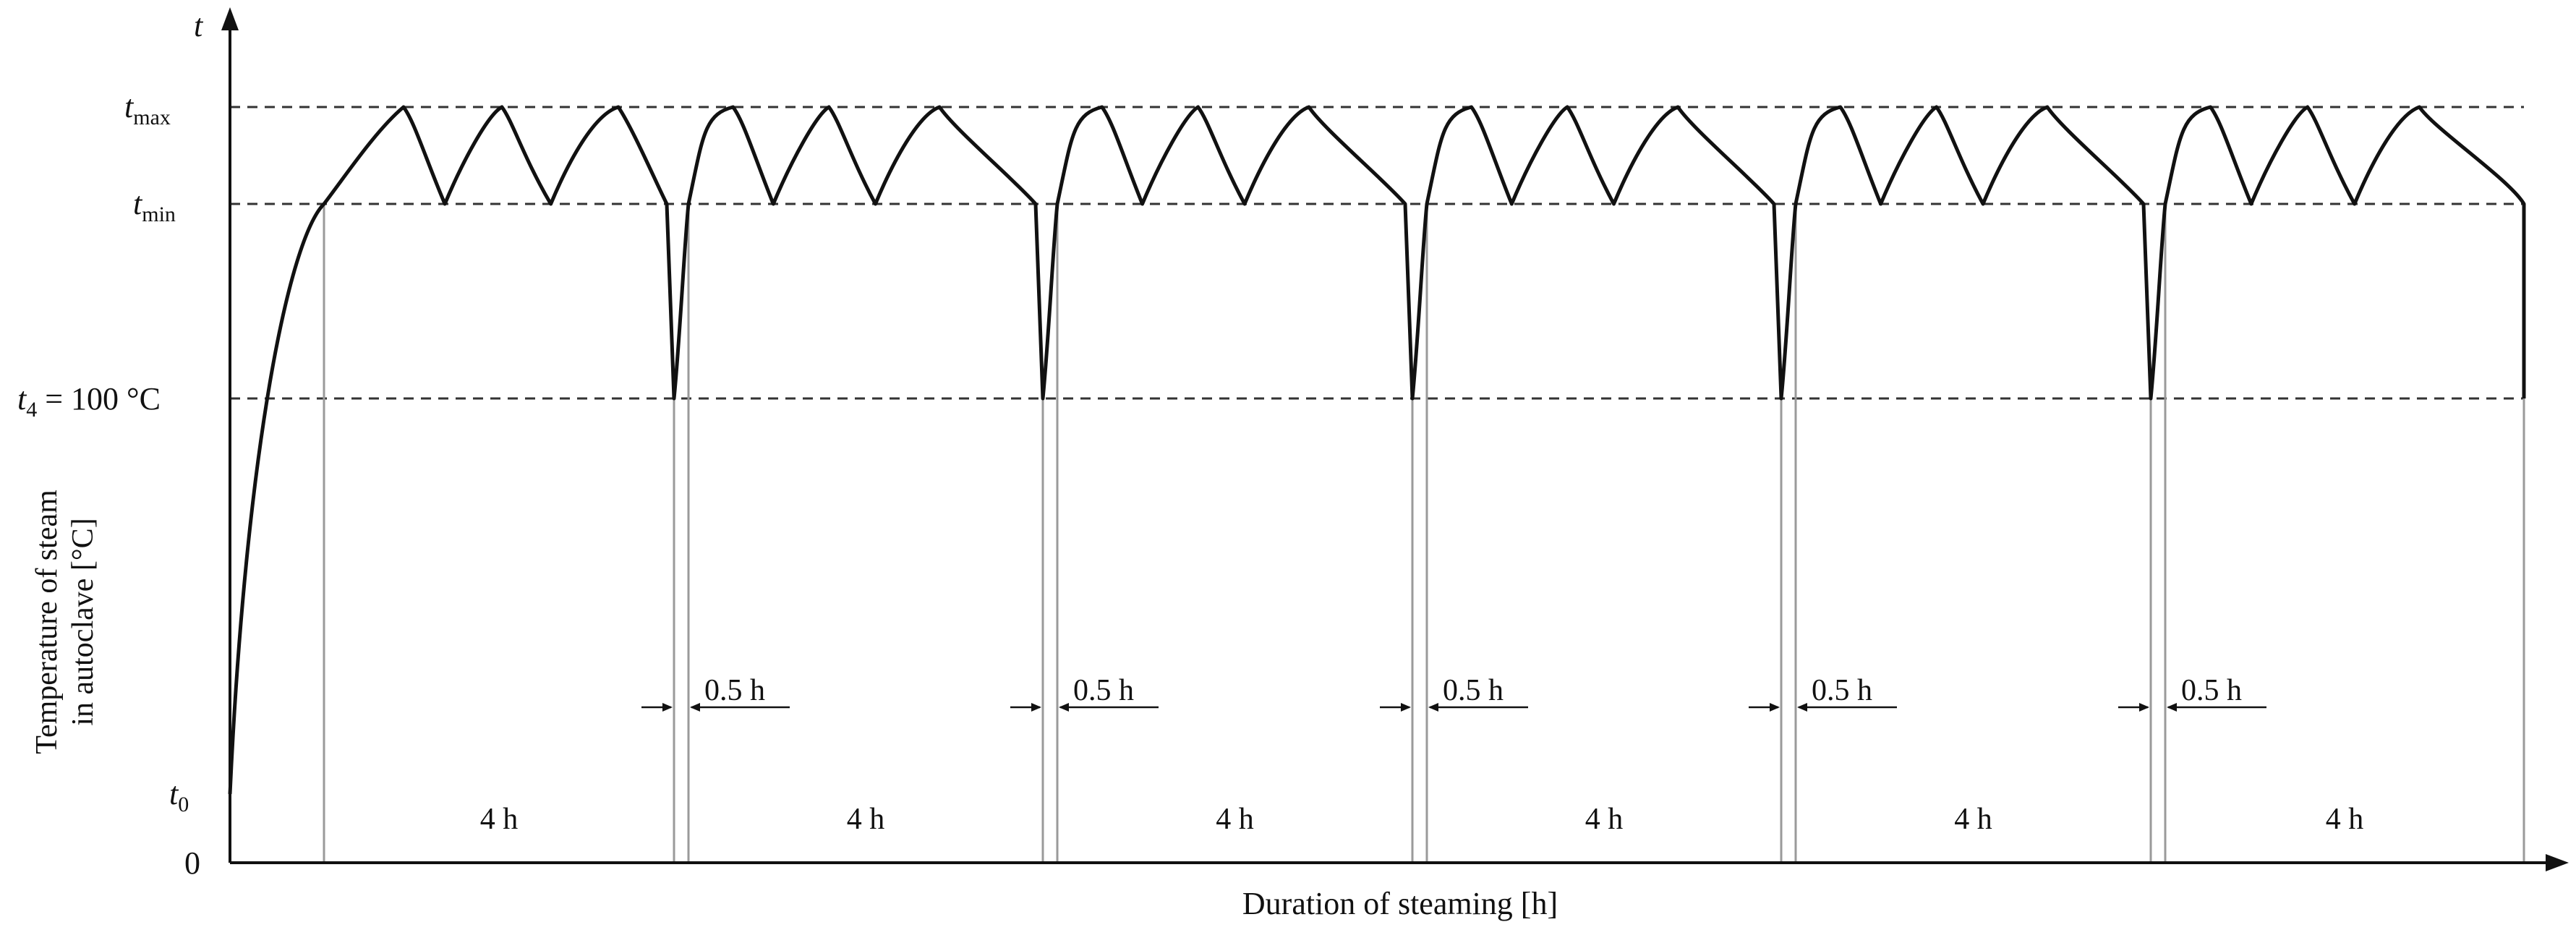 This screenshot has height=943, width=2576. What do you see at coordinates (230, 18) in the screenshot?
I see `y-axis-arrow-icon` at bounding box center [230, 18].